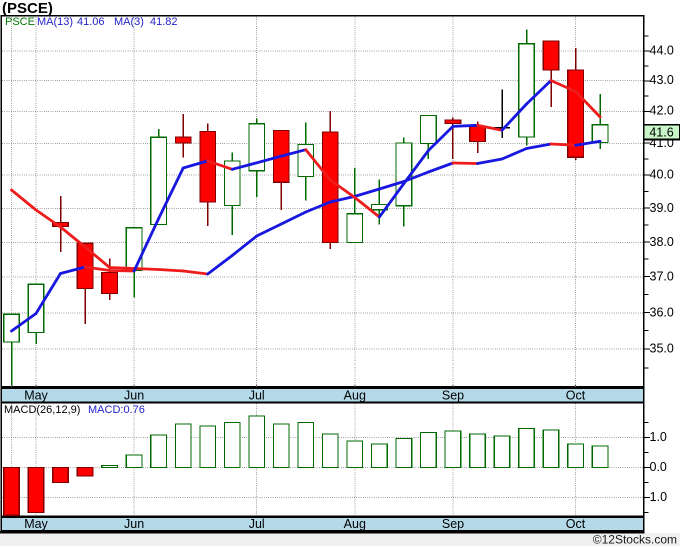  I want to click on svg-text: 37.0, so click(662, 276).